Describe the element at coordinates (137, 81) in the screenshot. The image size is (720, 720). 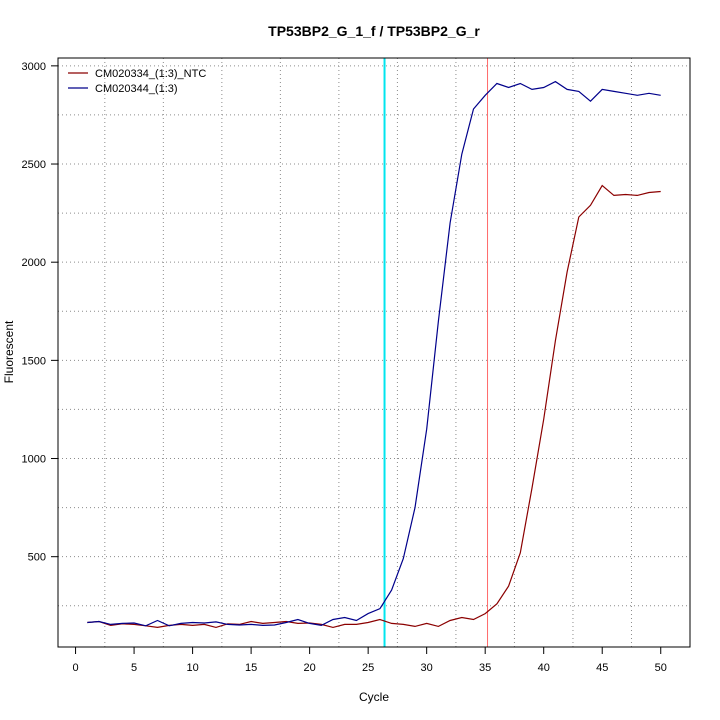
I see `legend: CM020334_(1:3)_NTC CM020344_(1:3)` at that location.